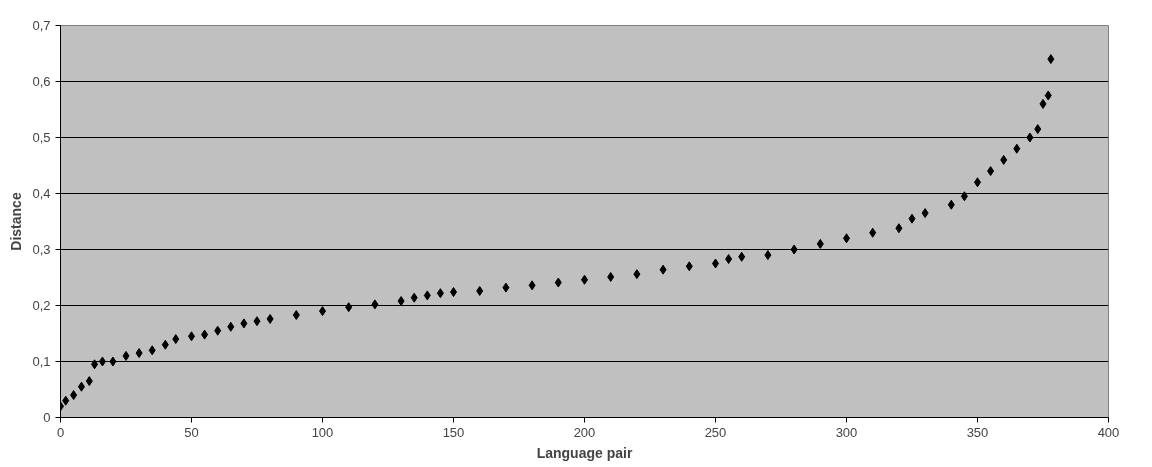 The height and width of the screenshot is (467, 1152). What do you see at coordinates (715, 432) in the screenshot?
I see `x-tick-label: 250` at bounding box center [715, 432].